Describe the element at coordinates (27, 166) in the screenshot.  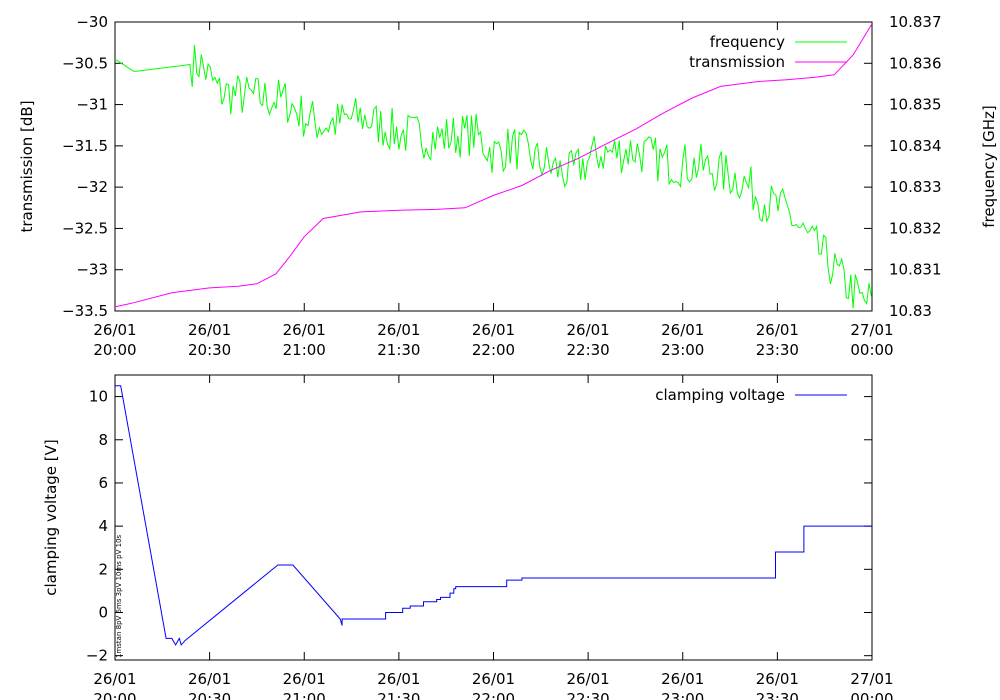
I see `y-axis-label: transmission [dB]` at that location.